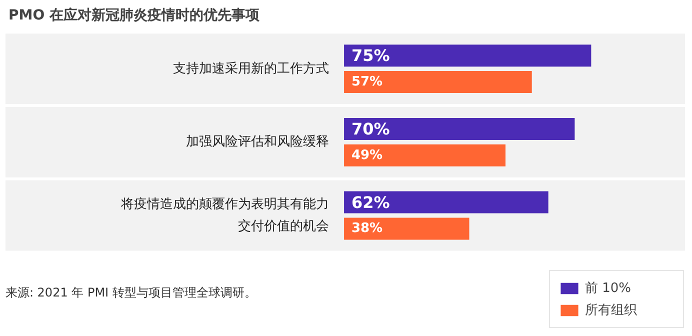 This screenshot has height=336, width=692. What do you see at coordinates (370, 56) in the screenshot?
I see `data-label: 75%` at bounding box center [370, 56].